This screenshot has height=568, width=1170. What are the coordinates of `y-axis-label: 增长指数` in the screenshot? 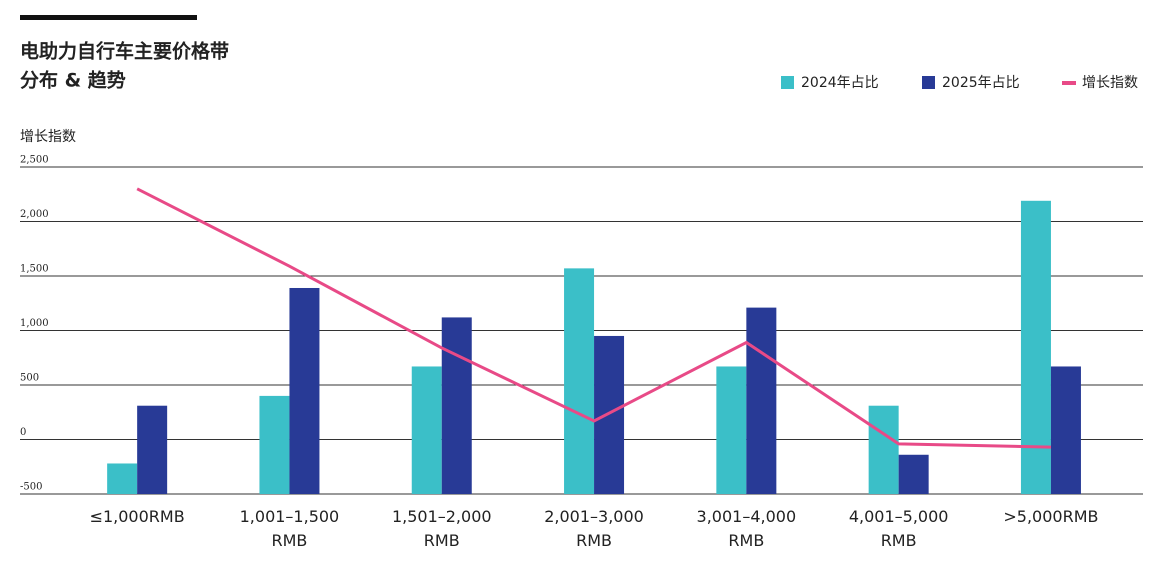 It's located at (48, 137).